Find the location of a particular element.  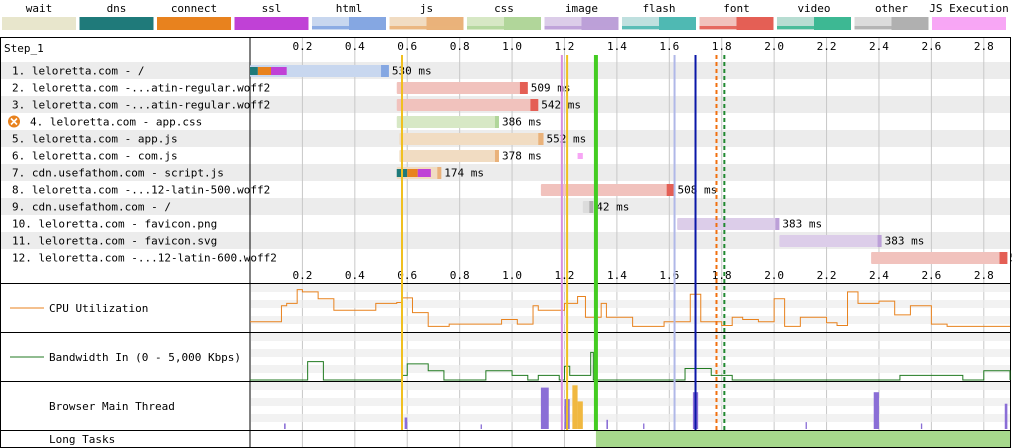

legend-item-wait: wait is located at coordinates (39, 16).